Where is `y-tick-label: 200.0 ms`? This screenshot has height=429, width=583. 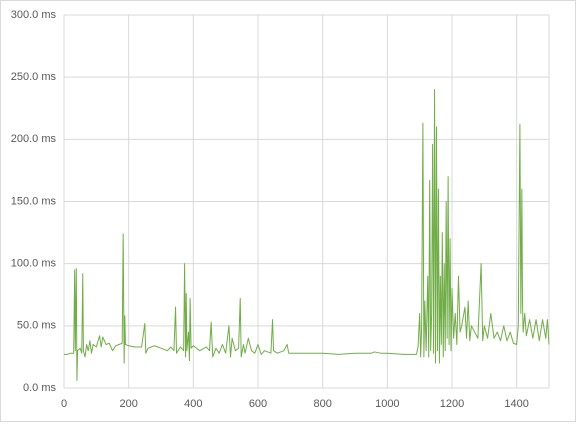 y-tick-label: 200.0 ms is located at coordinates (34, 139).